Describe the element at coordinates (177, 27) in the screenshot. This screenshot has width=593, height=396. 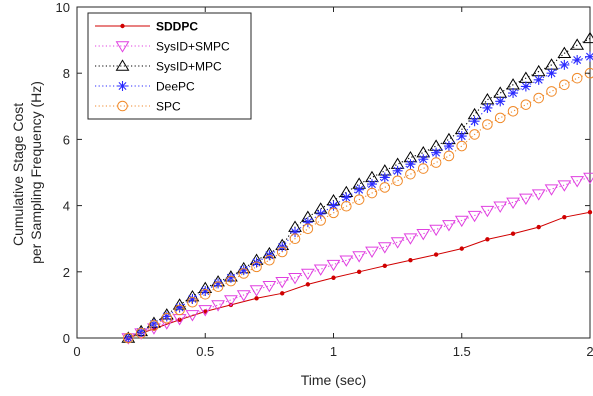
I see `legend-label: SDDPC` at that location.